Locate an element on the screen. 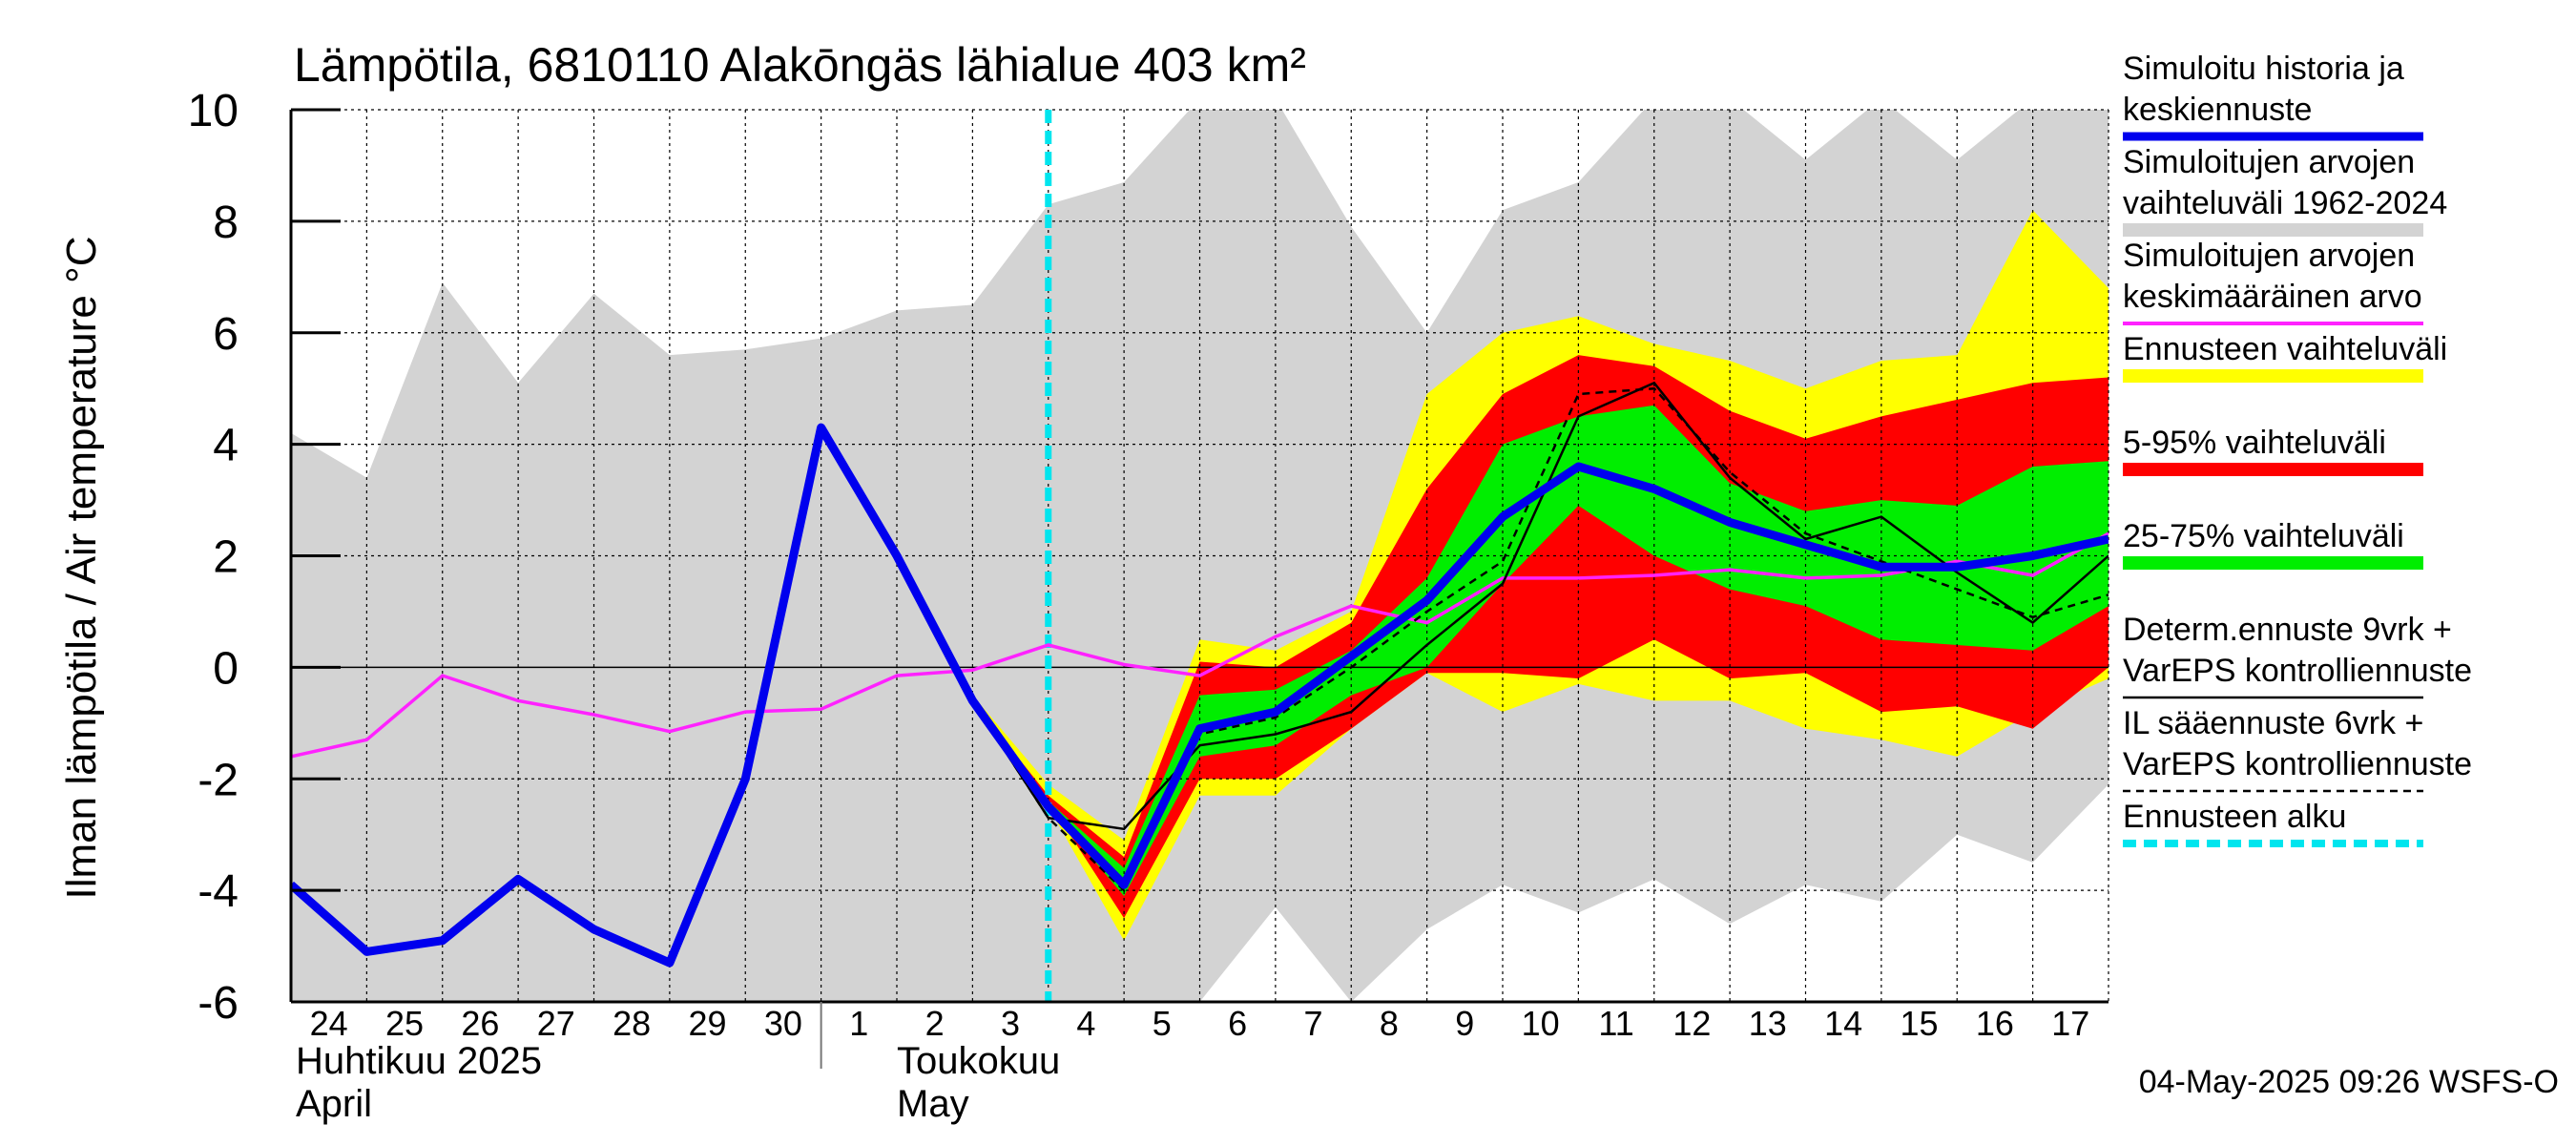 Image resolution: width=2576 pixels, height=1145 pixels. legend-label: IL sääennuste 6vrk + is located at coordinates (2273, 723).